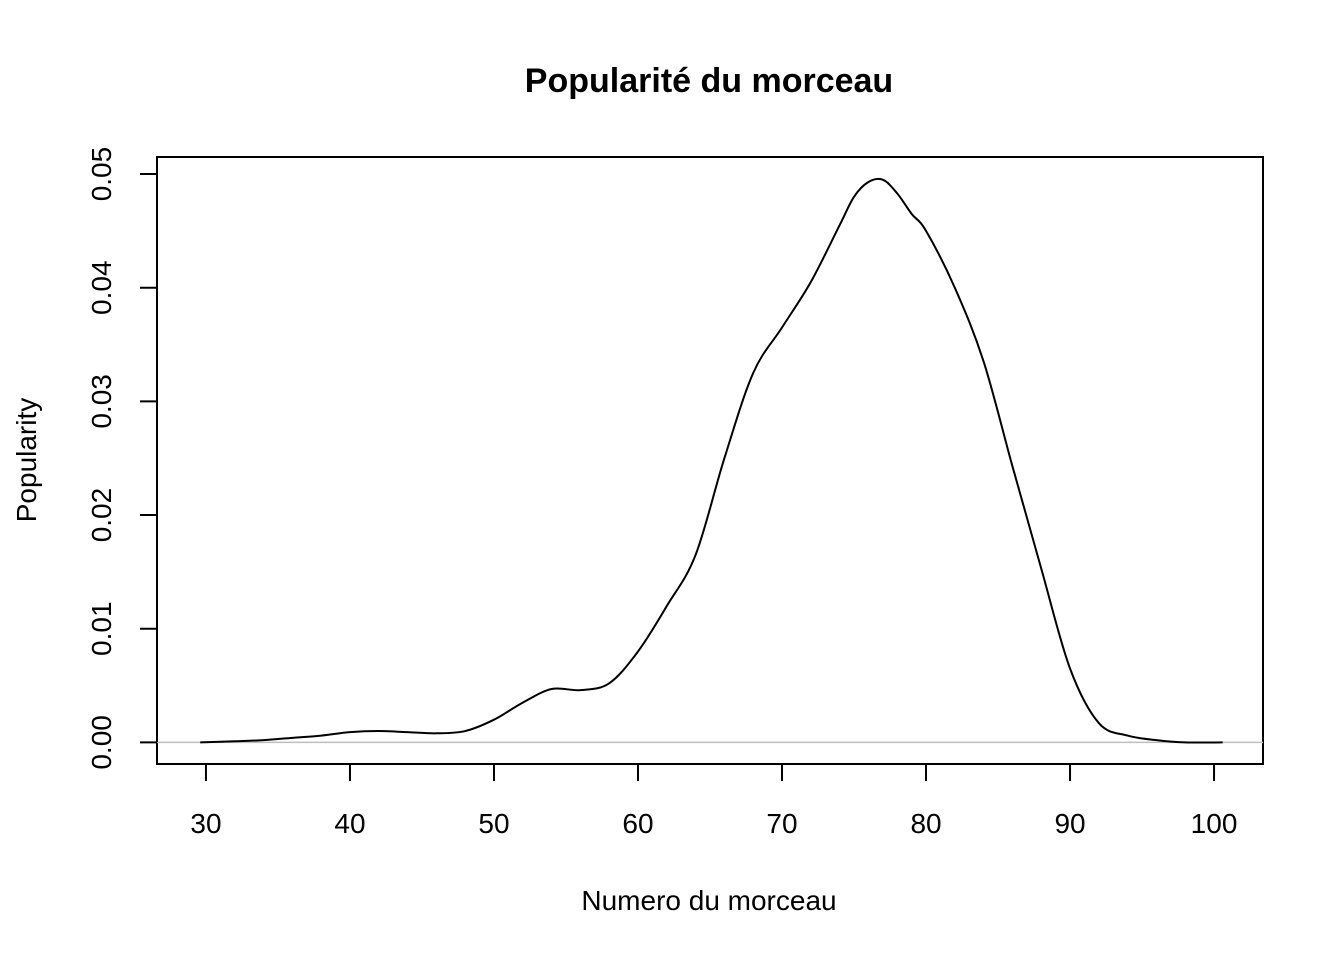 The image size is (1344, 960). Describe the element at coordinates (1214, 823) in the screenshot. I see `x-tick-label: 100` at that location.